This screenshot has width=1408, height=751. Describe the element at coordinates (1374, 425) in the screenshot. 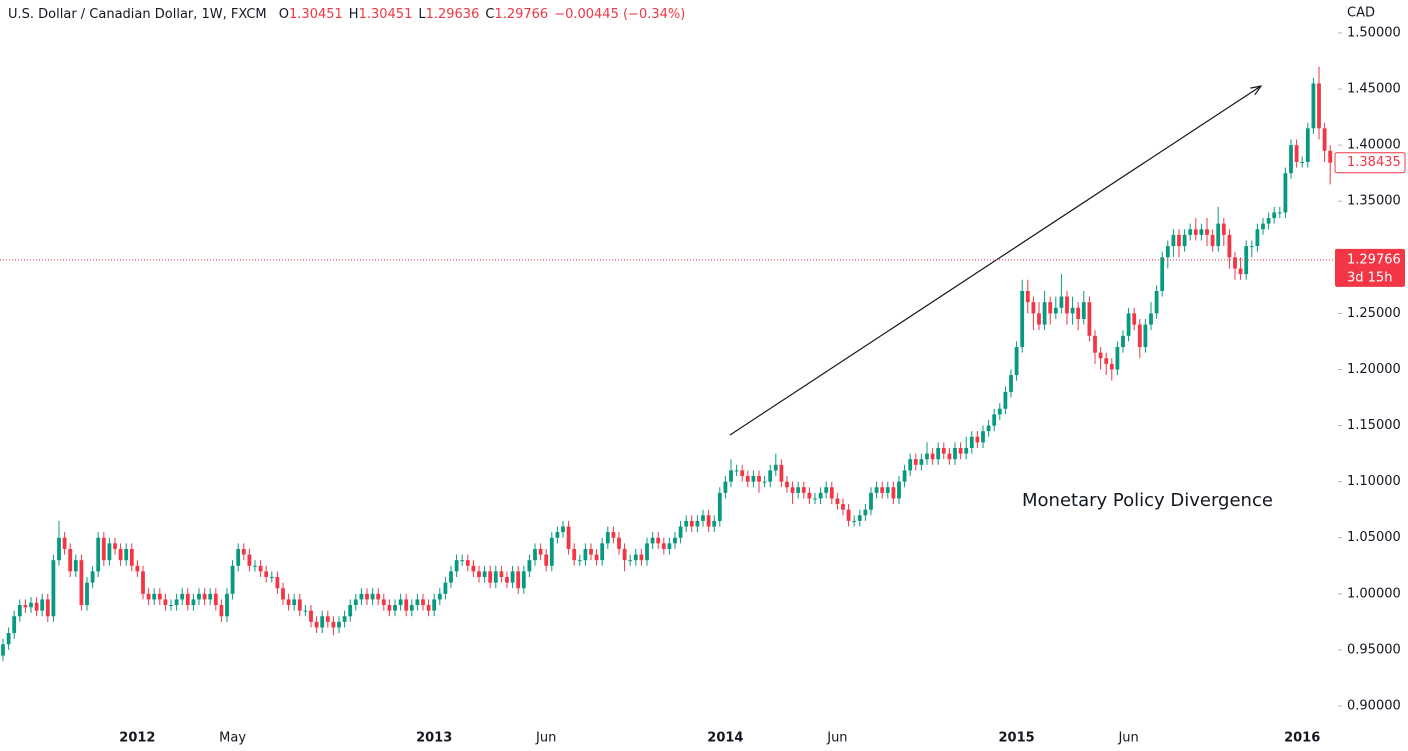

I see `y-tick-label: 1.15000` at that location.